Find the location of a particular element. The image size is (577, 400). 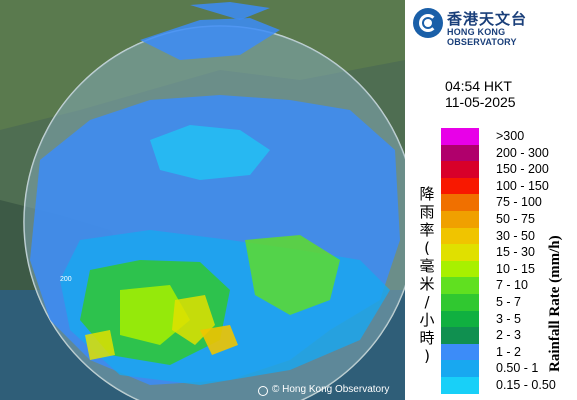

legend-label: 10 - 15 is located at coordinates (515, 268).